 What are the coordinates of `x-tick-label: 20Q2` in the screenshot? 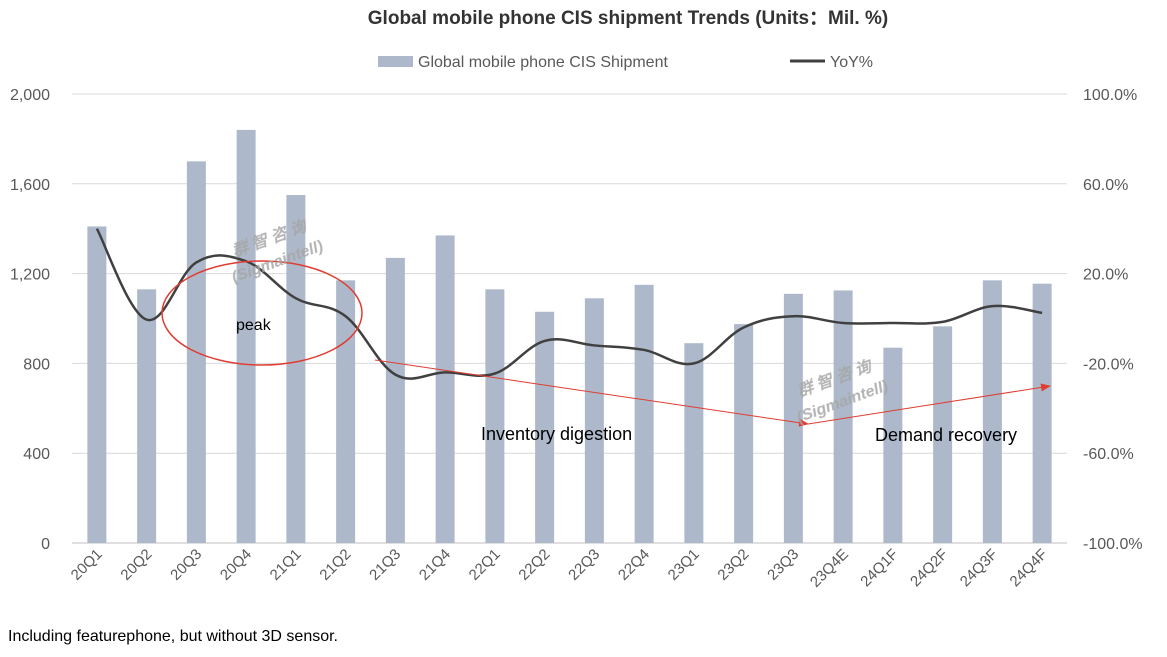 It's located at (136, 565).